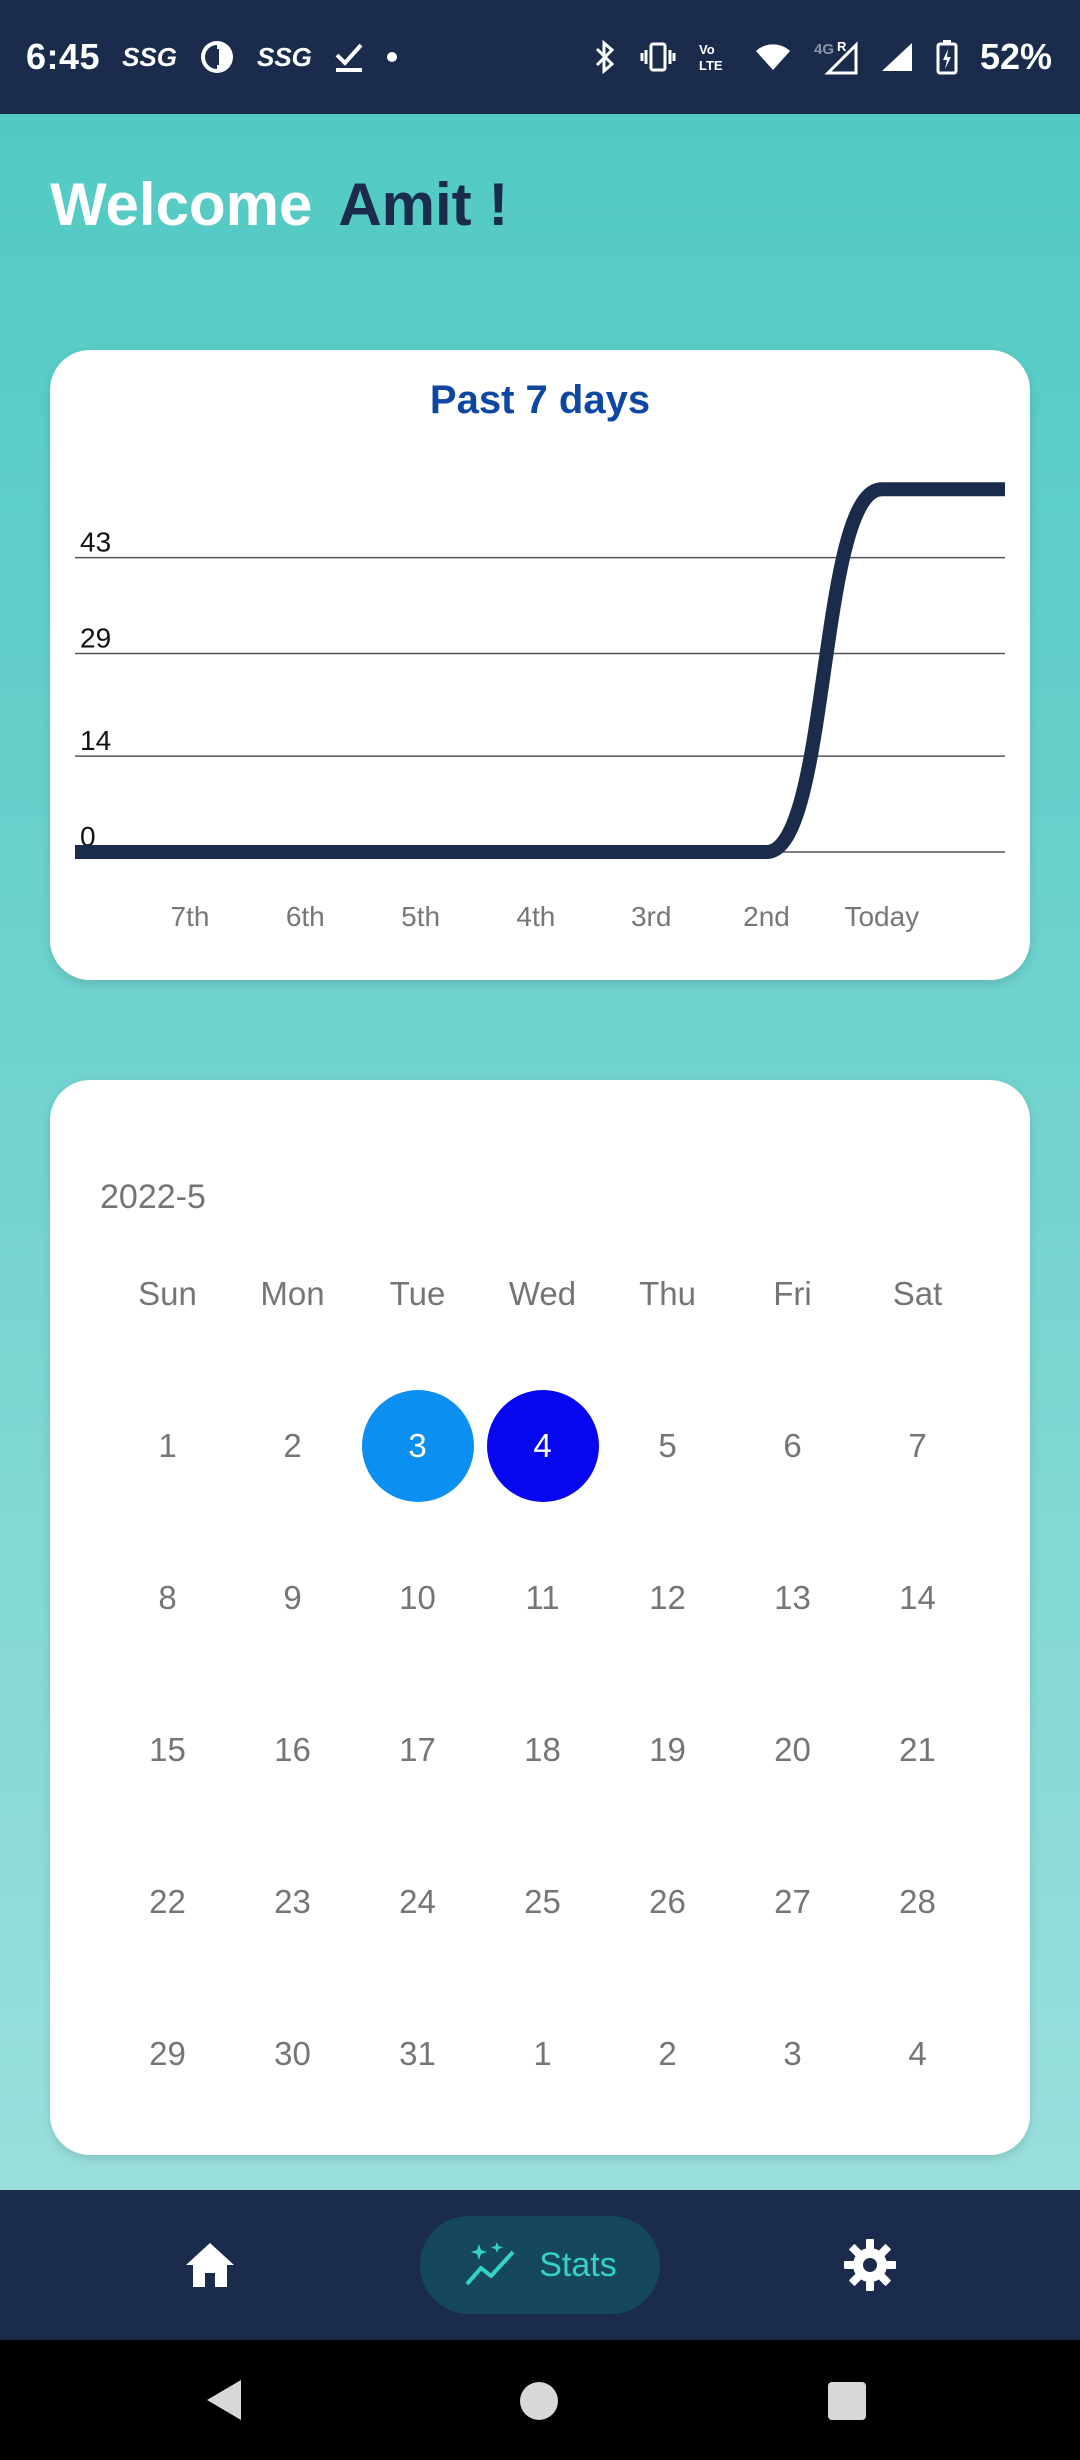 The height and width of the screenshot is (2460, 1080). I want to click on calendar-day-number: 13, so click(792, 1597).